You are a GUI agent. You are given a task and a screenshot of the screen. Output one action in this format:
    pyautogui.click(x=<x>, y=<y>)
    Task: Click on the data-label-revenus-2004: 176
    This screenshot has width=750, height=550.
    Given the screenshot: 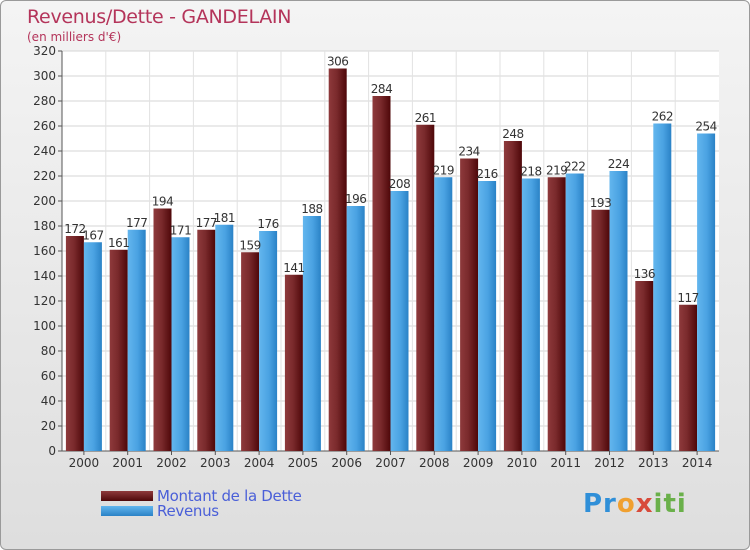 What is the action you would take?
    pyautogui.click(x=267, y=224)
    